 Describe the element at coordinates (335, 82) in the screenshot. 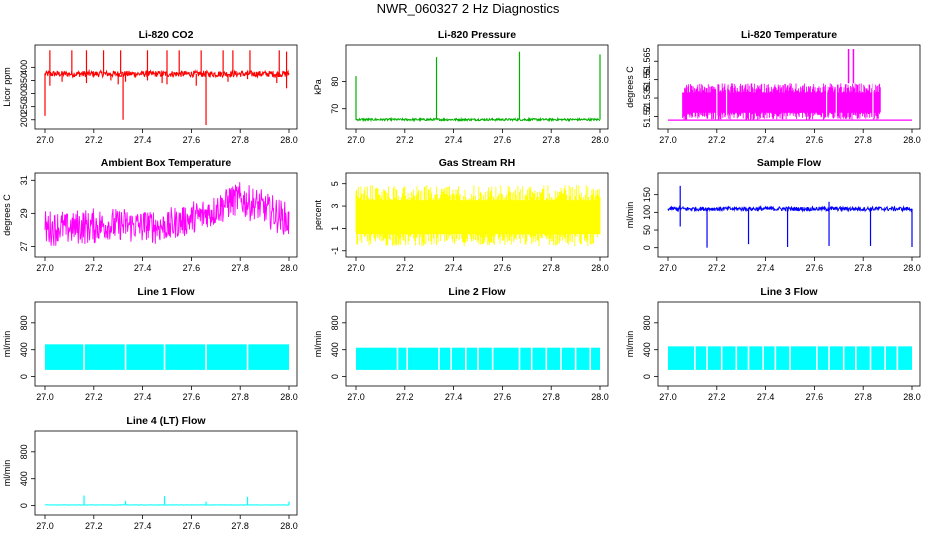

I see `y-tick-label: 80` at that location.